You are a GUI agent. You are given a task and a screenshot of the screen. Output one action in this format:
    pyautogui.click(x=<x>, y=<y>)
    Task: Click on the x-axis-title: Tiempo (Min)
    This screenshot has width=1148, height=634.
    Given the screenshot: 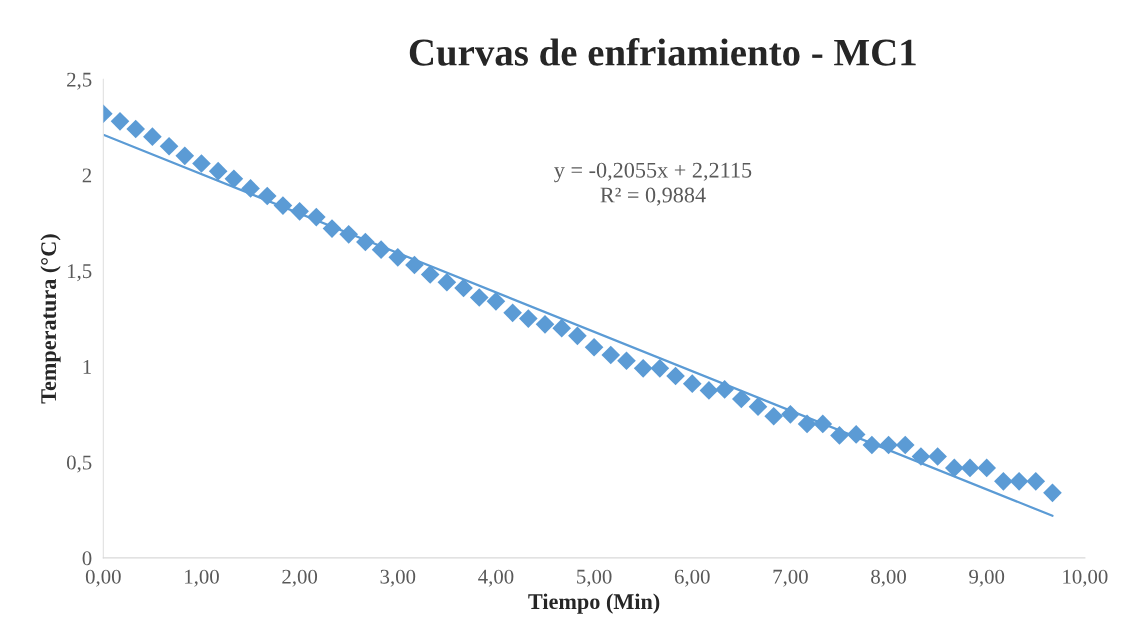 What is the action you would take?
    pyautogui.click(x=594, y=603)
    